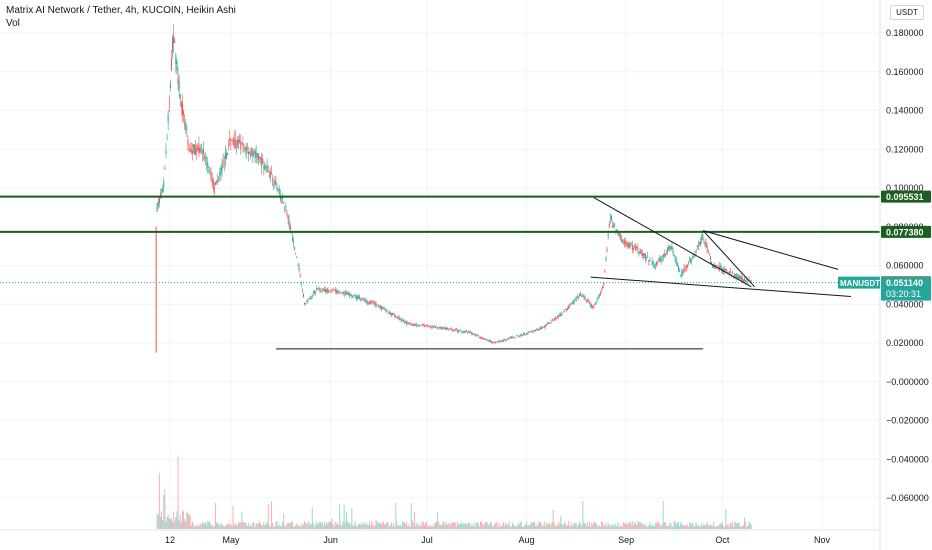  I want to click on y-tick-label: −0.000000, so click(907, 382).